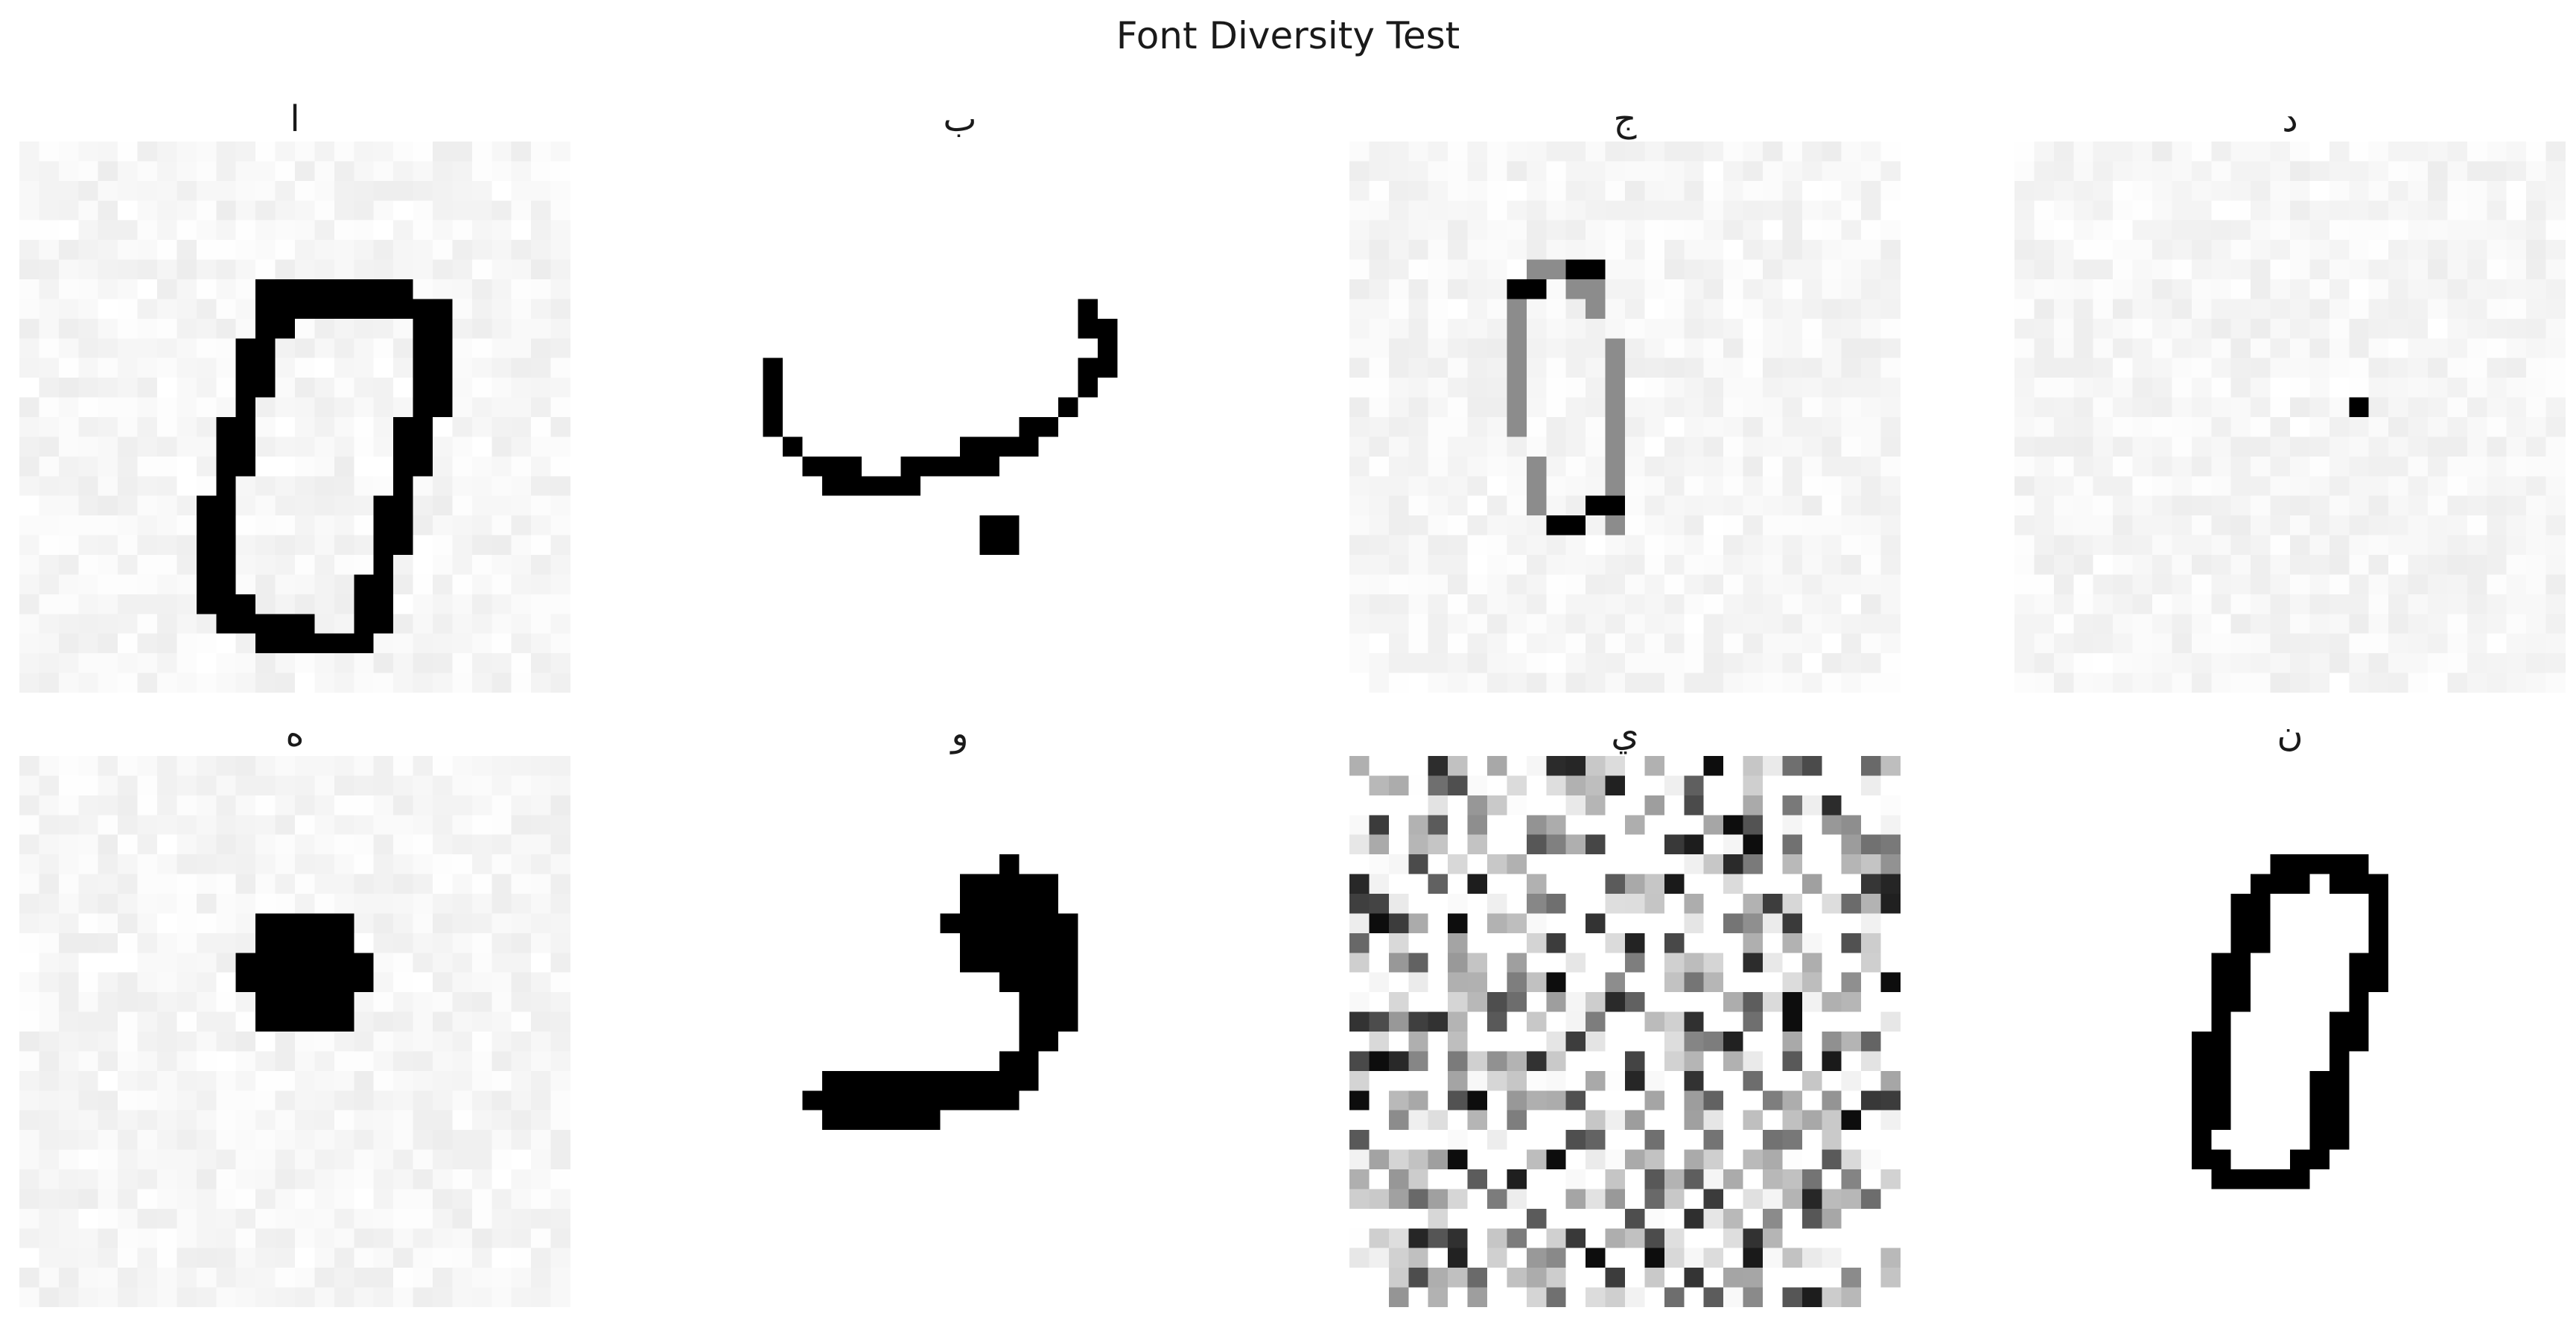  Describe the element at coordinates (1625, 734) in the screenshot. I see `panel-title: ي` at that location.